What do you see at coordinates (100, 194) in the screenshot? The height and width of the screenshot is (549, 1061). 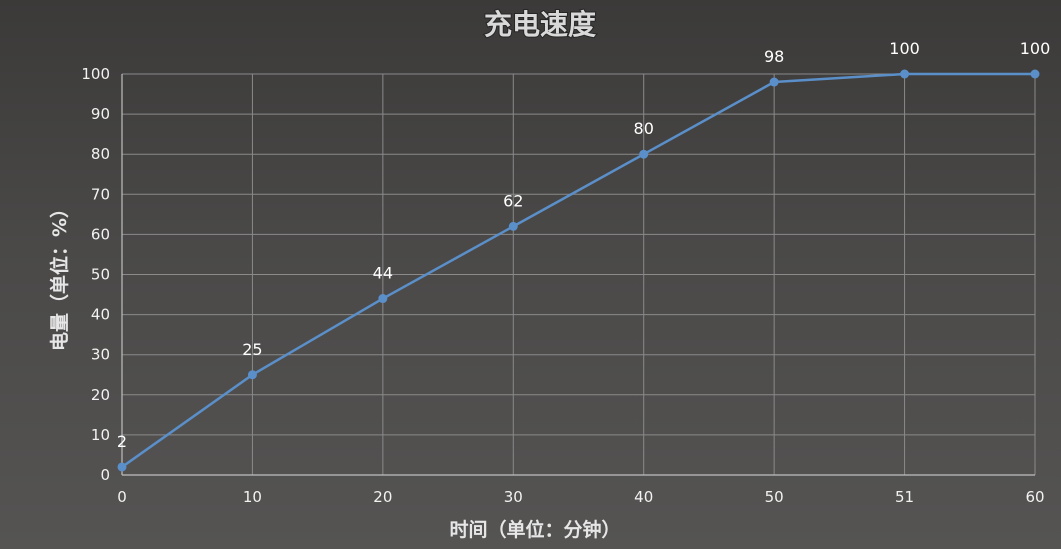 I see `y-tick-label: 70` at bounding box center [100, 194].